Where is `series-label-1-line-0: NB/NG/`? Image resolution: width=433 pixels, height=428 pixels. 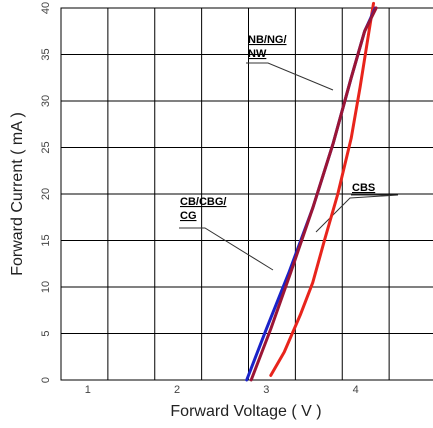
series-label-1-line-0: NB/NG/ is located at coordinates (267, 40).